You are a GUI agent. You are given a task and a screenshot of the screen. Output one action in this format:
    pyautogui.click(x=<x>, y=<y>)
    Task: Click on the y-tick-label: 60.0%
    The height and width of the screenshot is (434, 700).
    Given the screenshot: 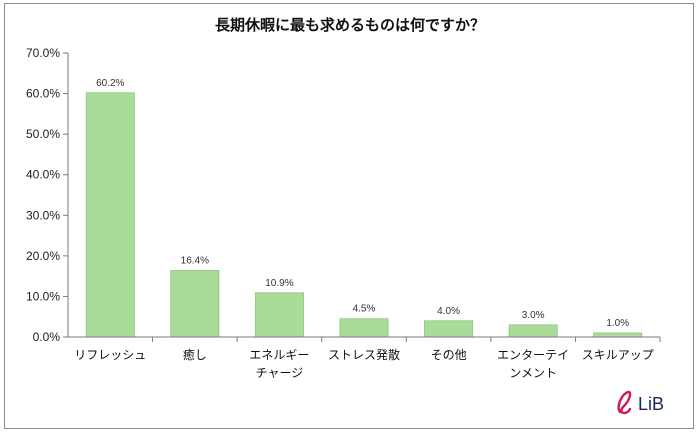 What is the action you would take?
    pyautogui.click(x=43, y=94)
    